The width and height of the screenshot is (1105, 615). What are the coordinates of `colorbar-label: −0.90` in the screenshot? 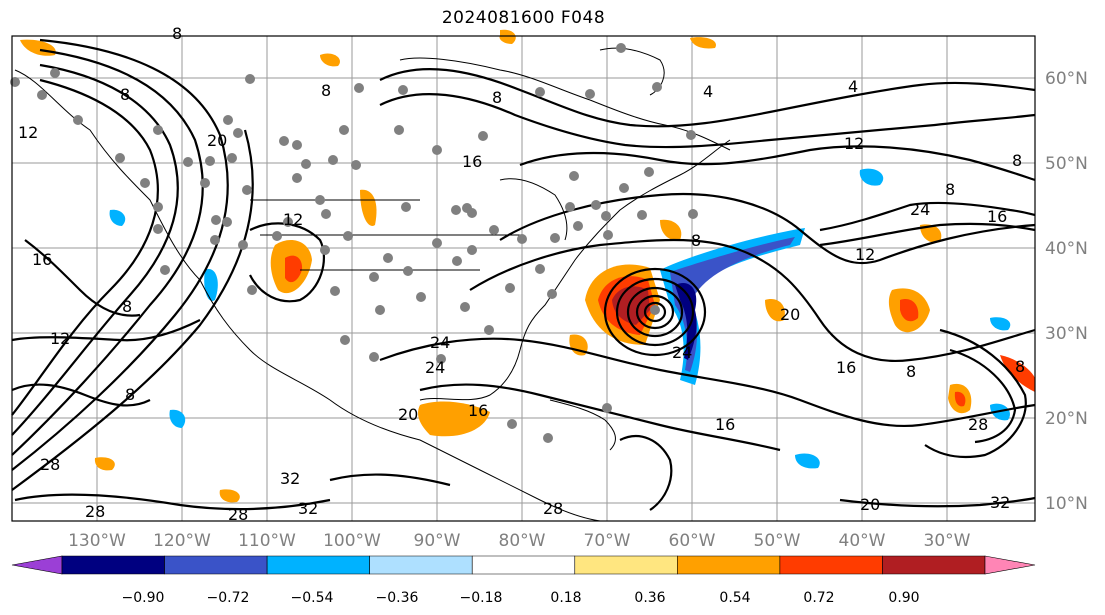 It's located at (143, 598).